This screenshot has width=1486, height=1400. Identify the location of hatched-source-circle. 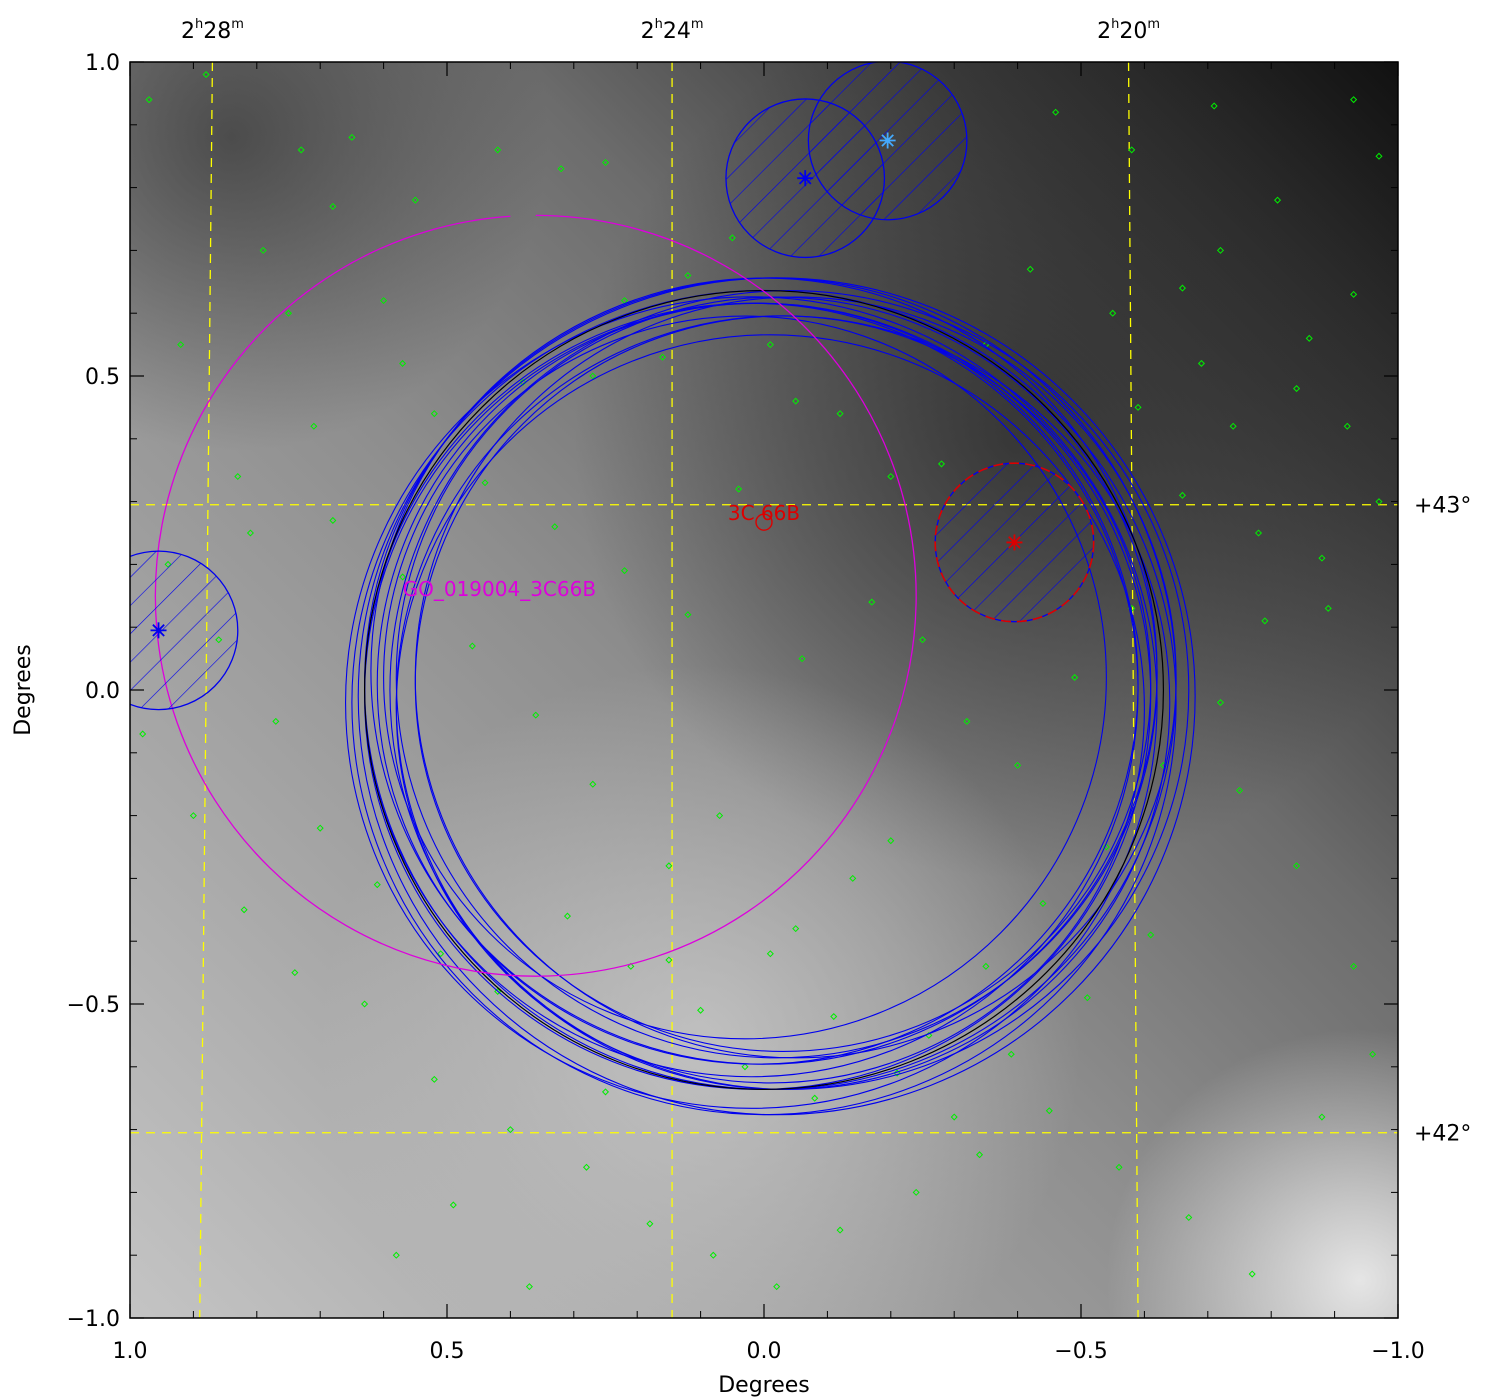
(184, 630).